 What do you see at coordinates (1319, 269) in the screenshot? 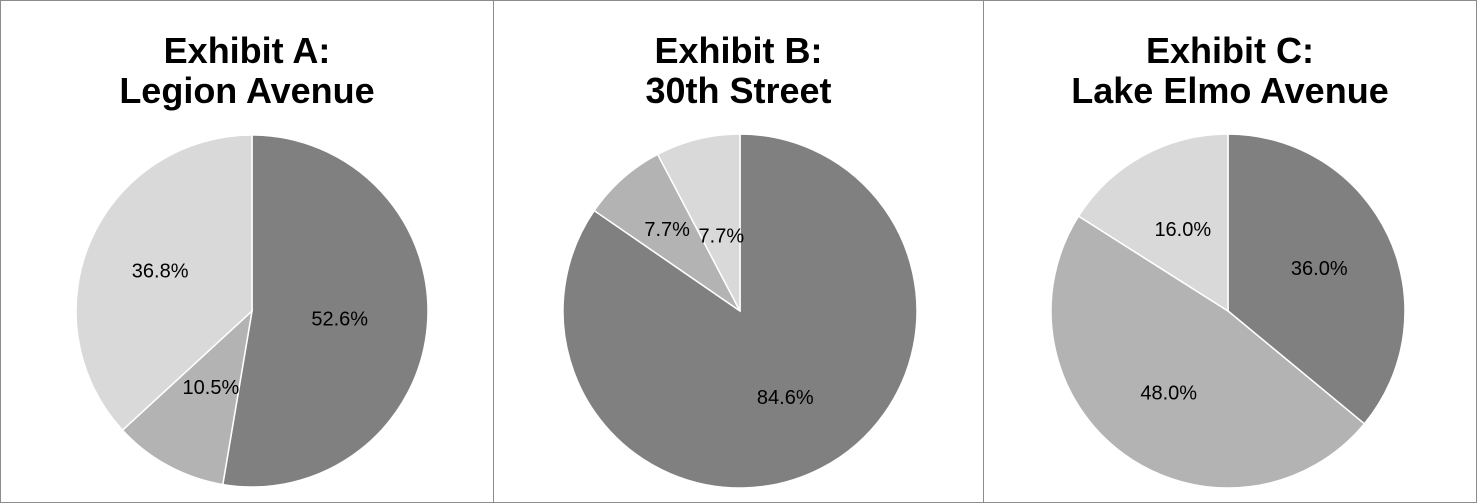
I see `data-label-1: 36.0%` at bounding box center [1319, 269].